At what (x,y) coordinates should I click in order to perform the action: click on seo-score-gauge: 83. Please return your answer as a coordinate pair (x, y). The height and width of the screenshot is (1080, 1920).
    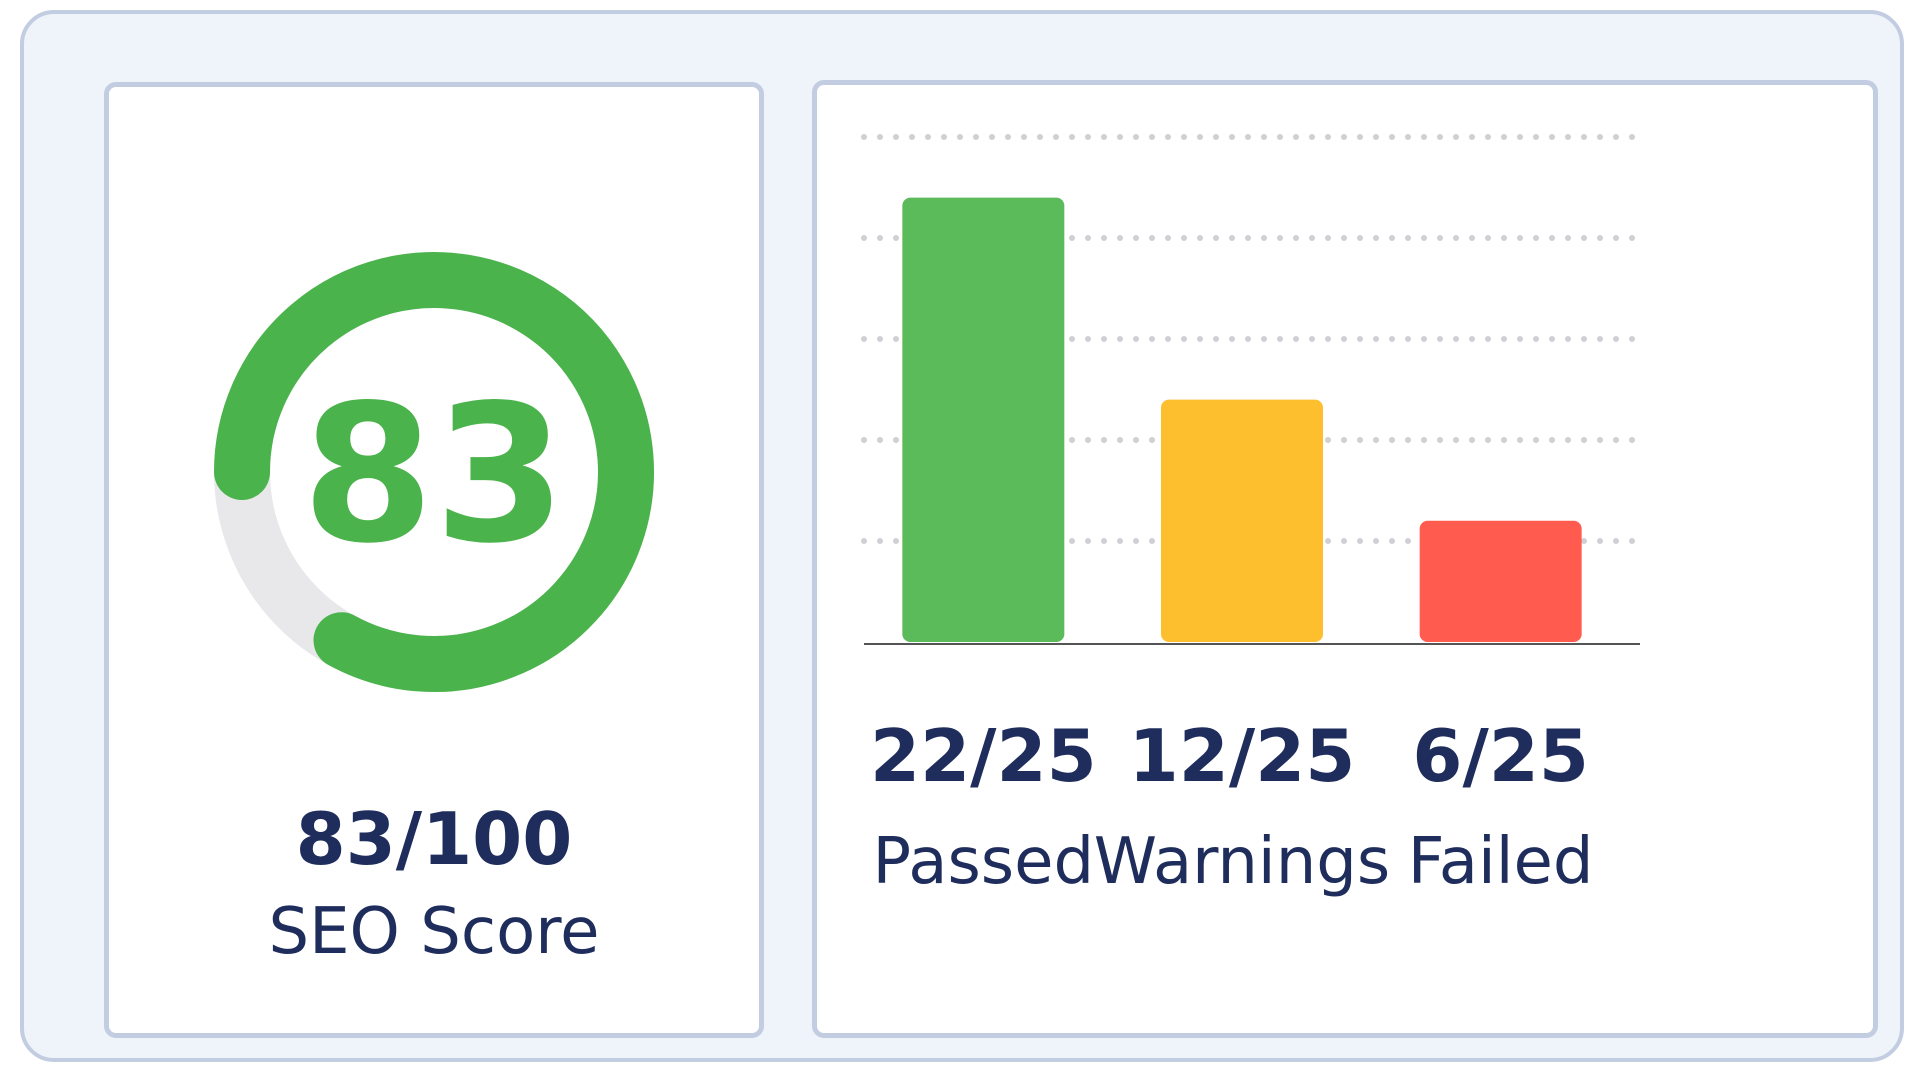
    Looking at the image, I should click on (434, 472).